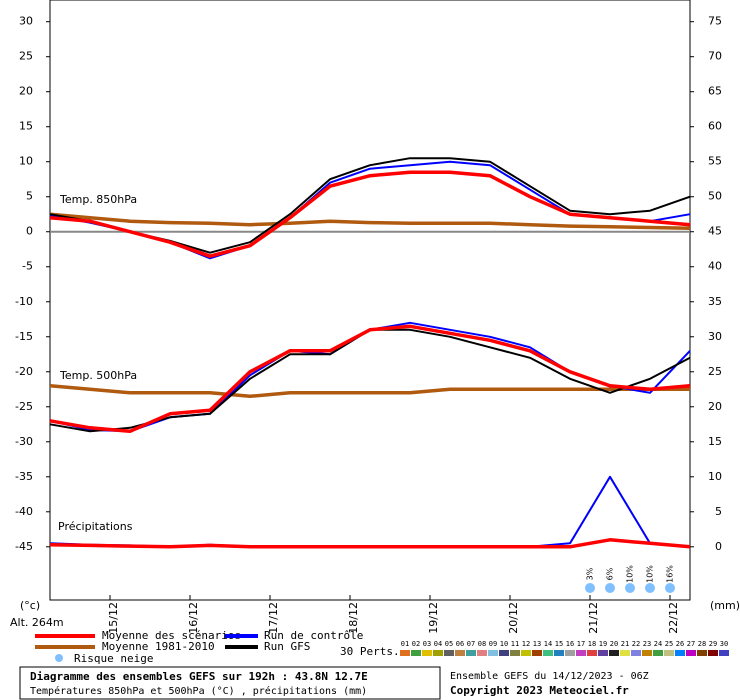  I want to click on y2-tick-label: 75, so click(715, 21).